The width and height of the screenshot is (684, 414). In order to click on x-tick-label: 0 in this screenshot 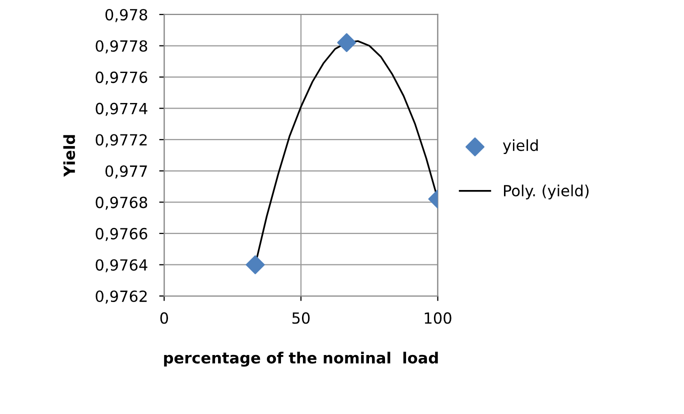, I will do `click(164, 318)`.